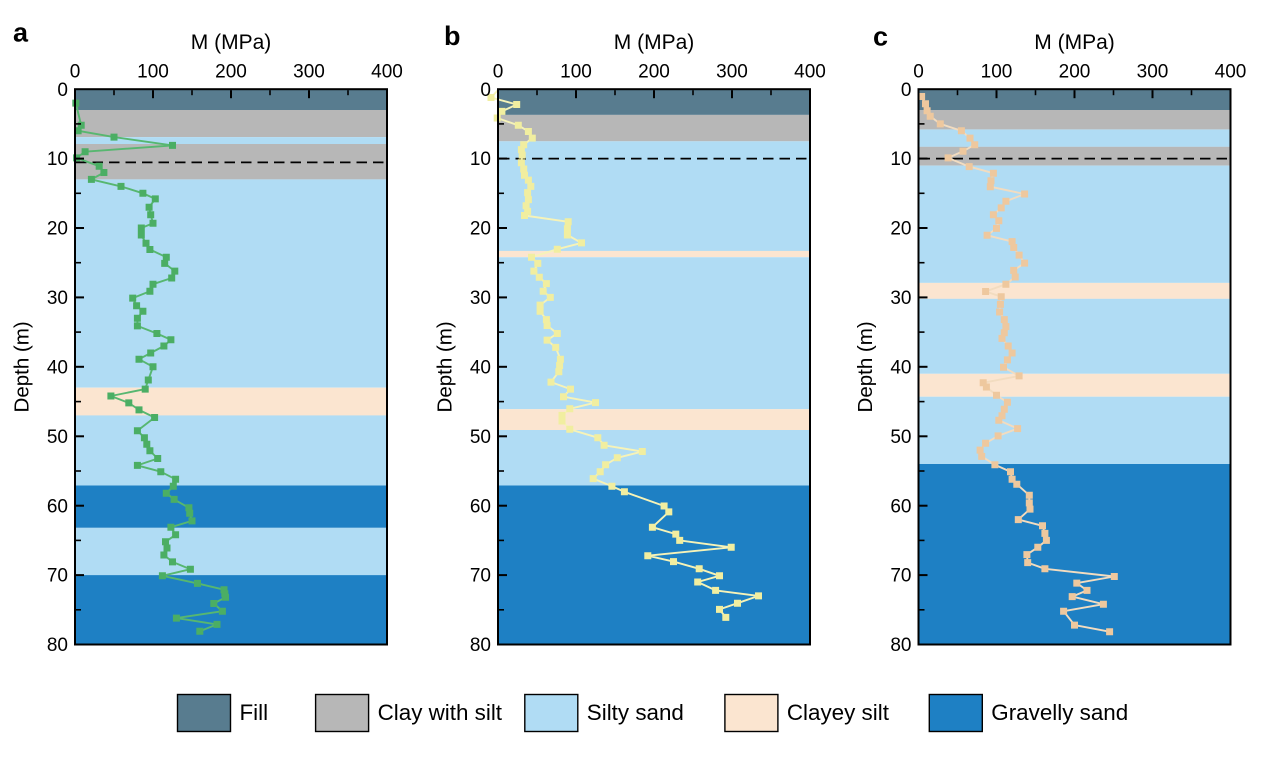 The height and width of the screenshot is (779, 1270). What do you see at coordinates (21, 33) in the screenshot?
I see `svg-text: a` at bounding box center [21, 33].